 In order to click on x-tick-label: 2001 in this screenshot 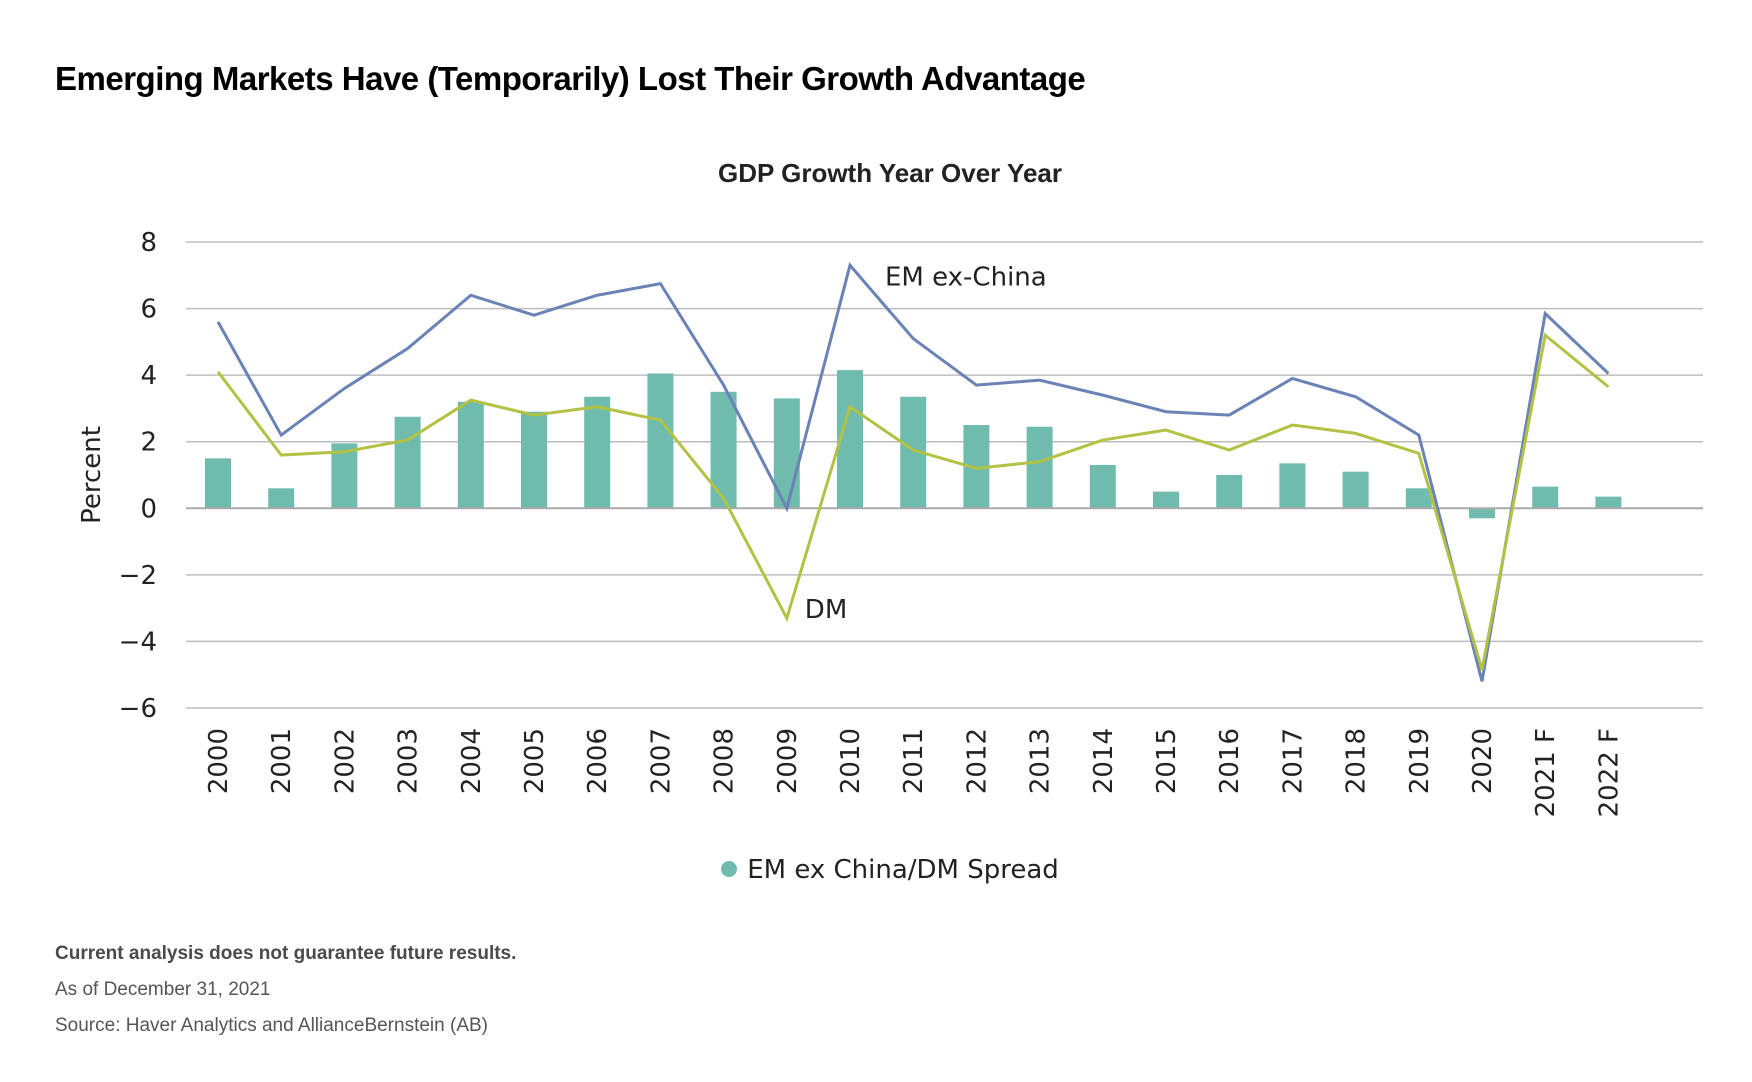, I will do `click(282, 761)`.